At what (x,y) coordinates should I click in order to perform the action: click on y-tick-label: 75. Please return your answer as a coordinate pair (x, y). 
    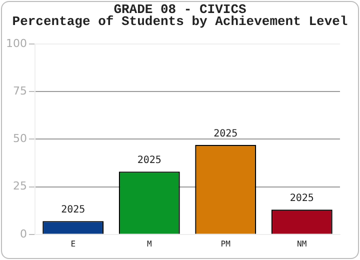
    Looking at the image, I should click on (19, 91).